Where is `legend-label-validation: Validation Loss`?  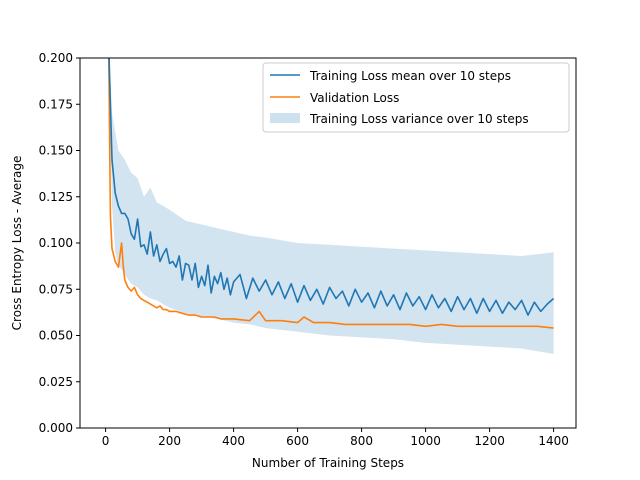
legend-label-validation: Validation Loss is located at coordinates (354, 98).